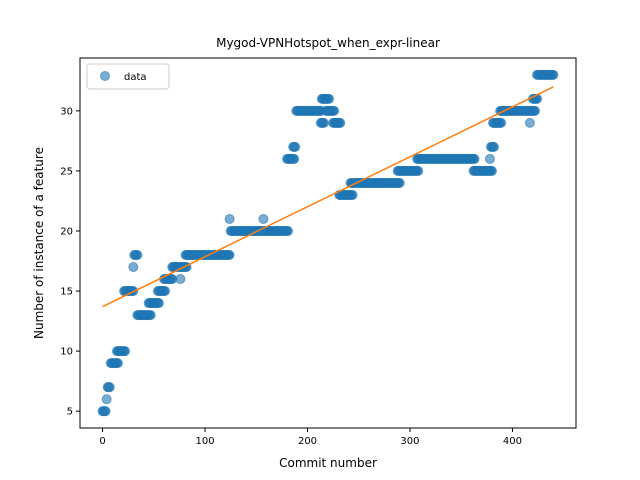 This screenshot has height=480, width=640. I want to click on y-tick-label: 30, so click(66, 111).